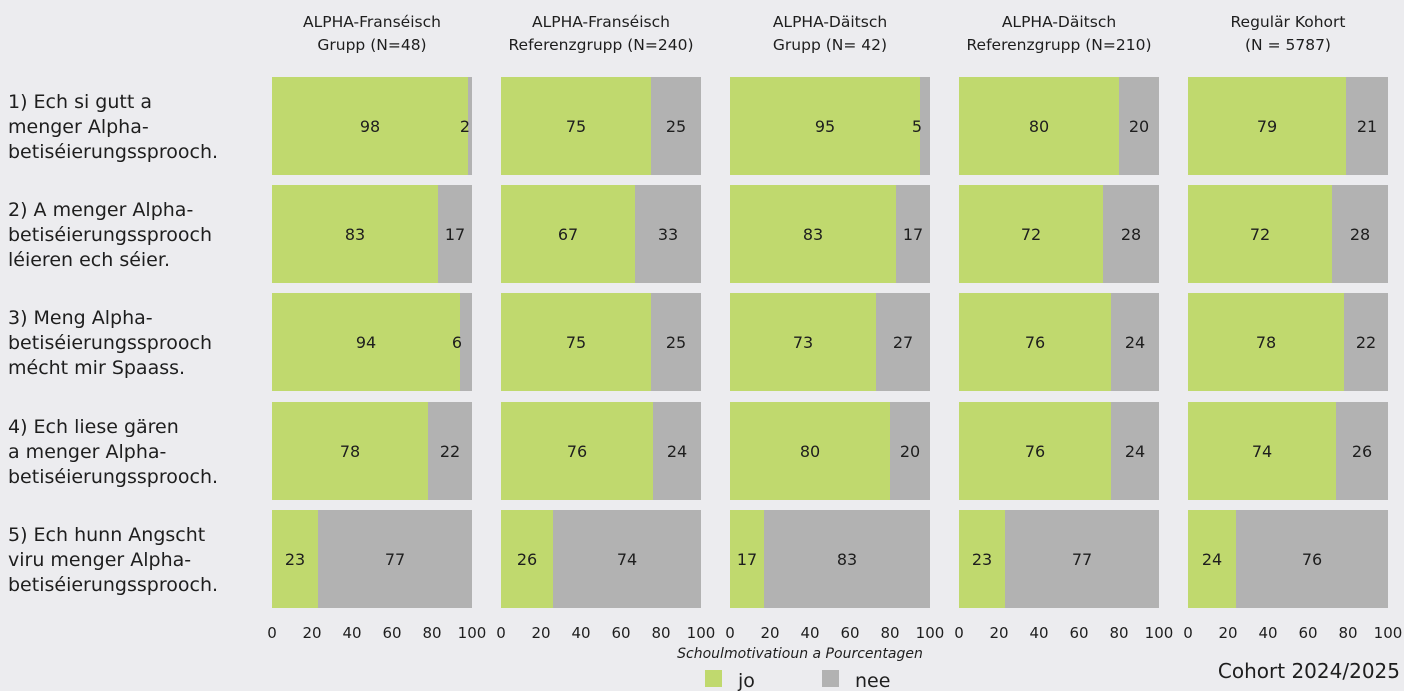  I want to click on bar-label-nee: 83, so click(847, 559).